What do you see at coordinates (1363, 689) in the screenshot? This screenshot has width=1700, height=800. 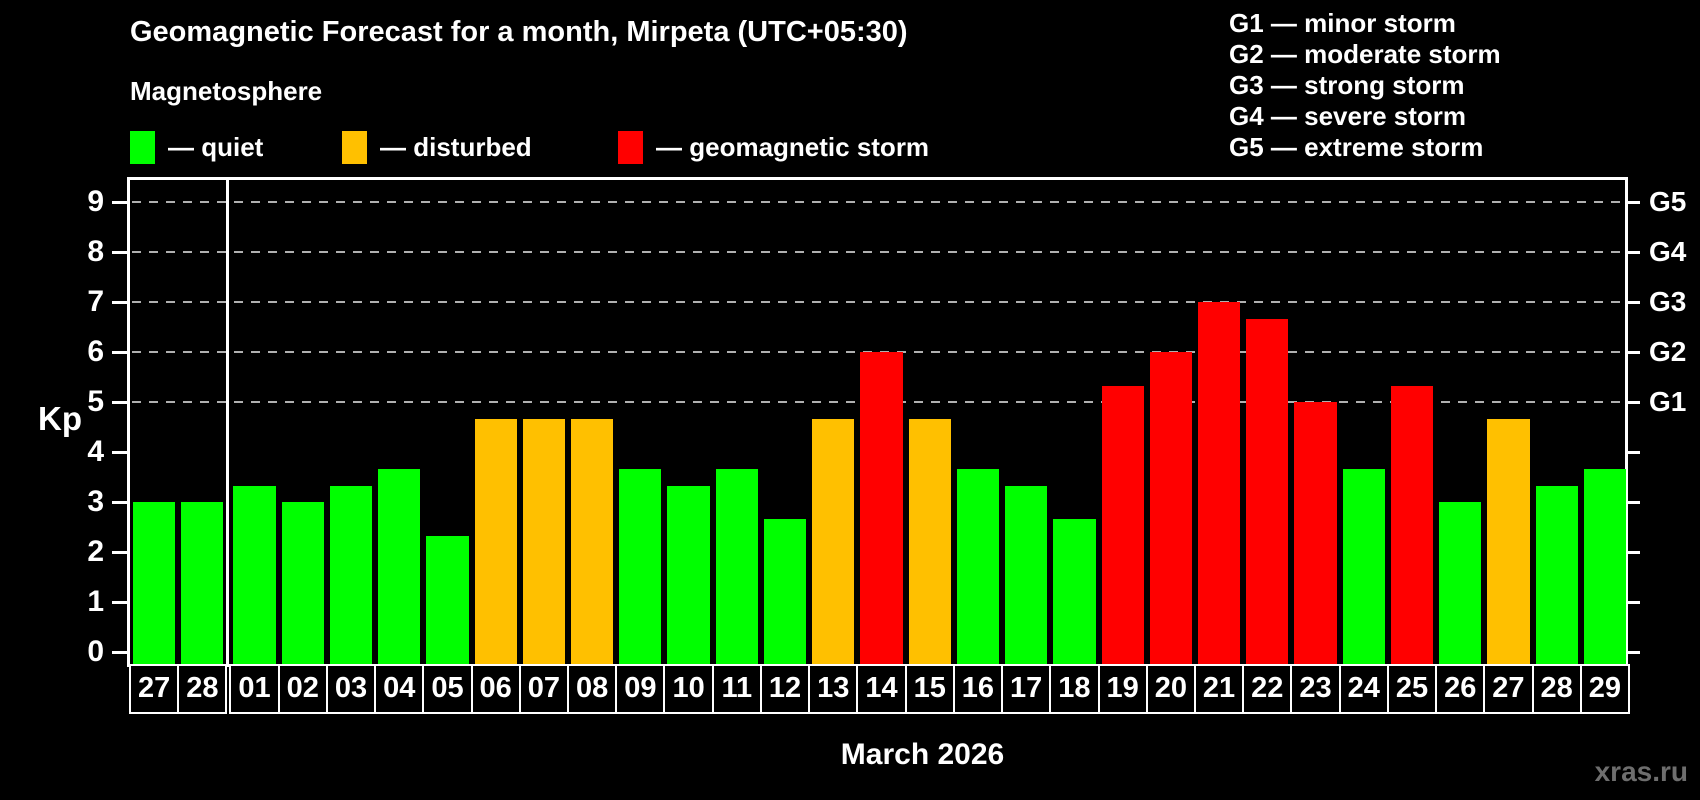 I see `day-label-24: 24` at bounding box center [1363, 689].